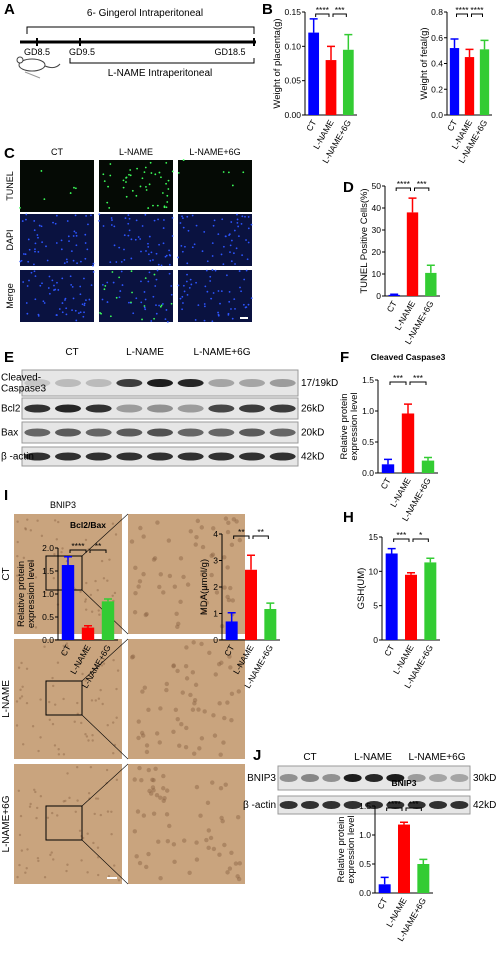 The height and width of the screenshot is (975, 498). I want to click on band-size: 42kD, so click(484, 805).